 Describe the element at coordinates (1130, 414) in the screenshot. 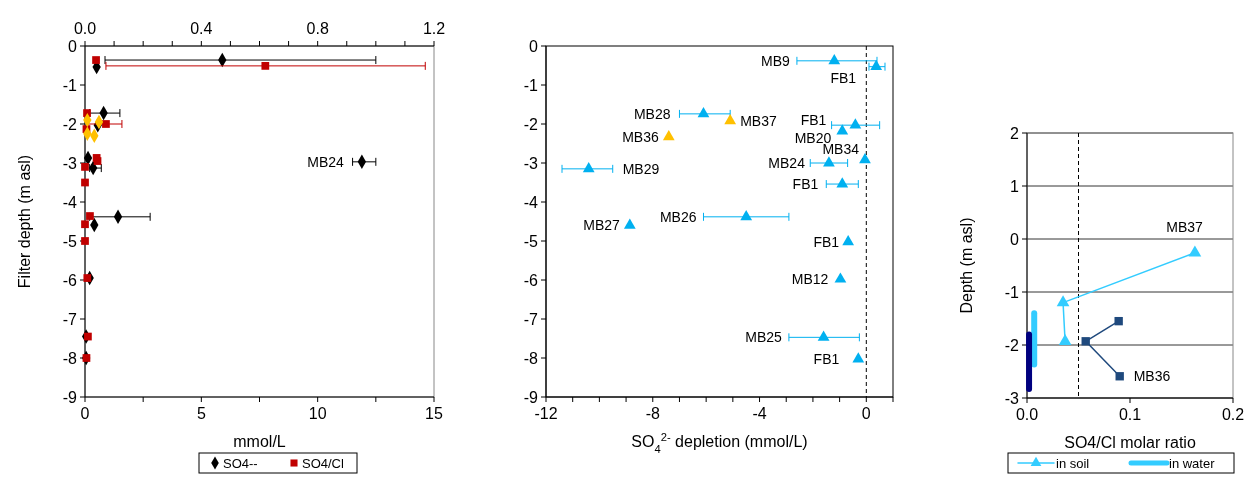

I see `x-tick-label: 0.1` at that location.